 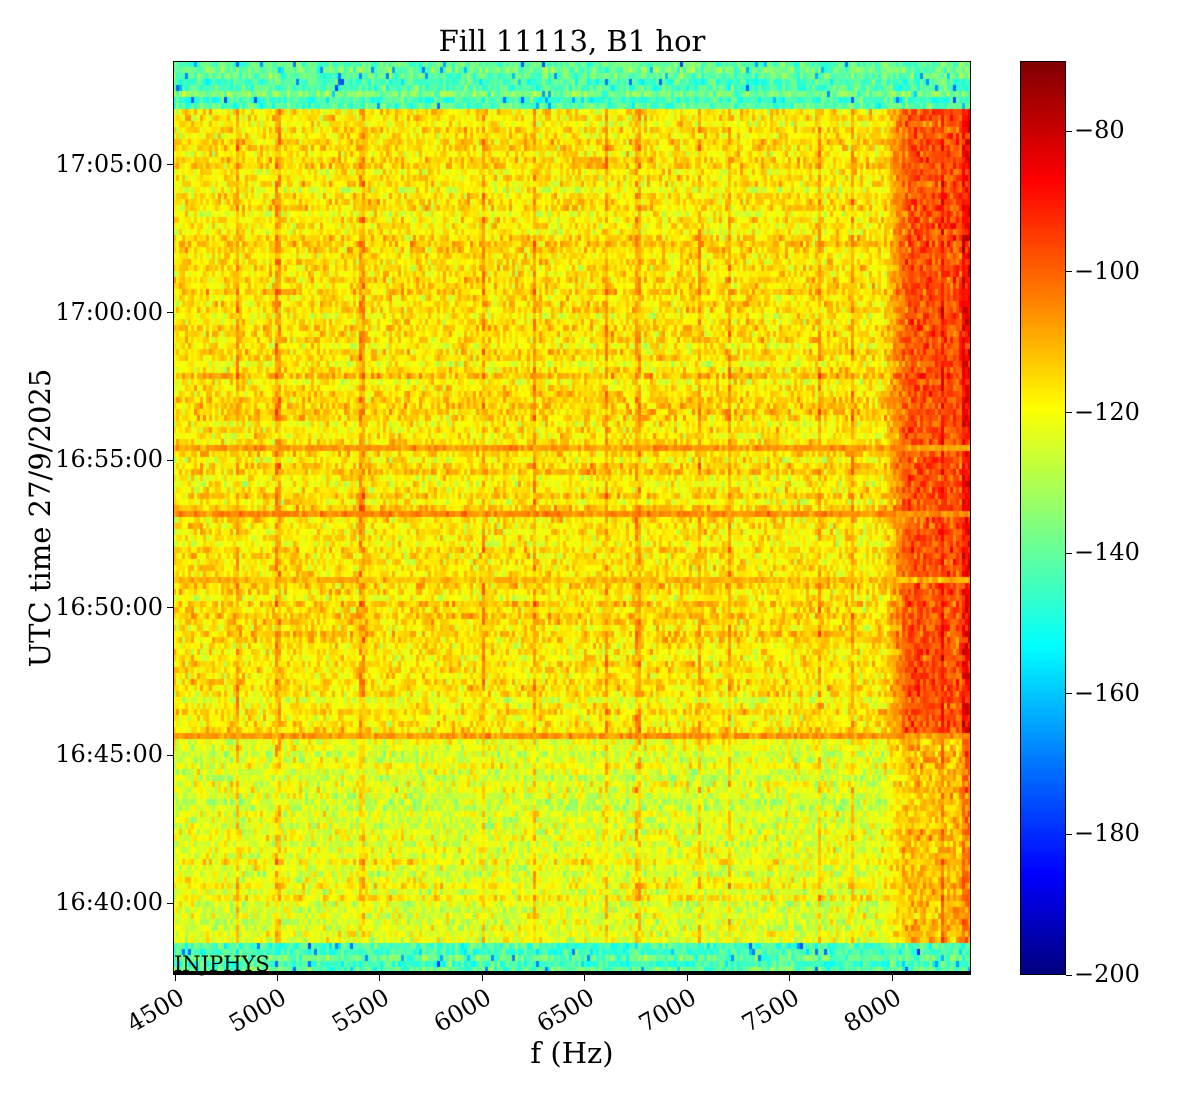 What do you see at coordinates (1099, 130) in the screenshot?
I see `colorbar-tick-label: −80` at bounding box center [1099, 130].